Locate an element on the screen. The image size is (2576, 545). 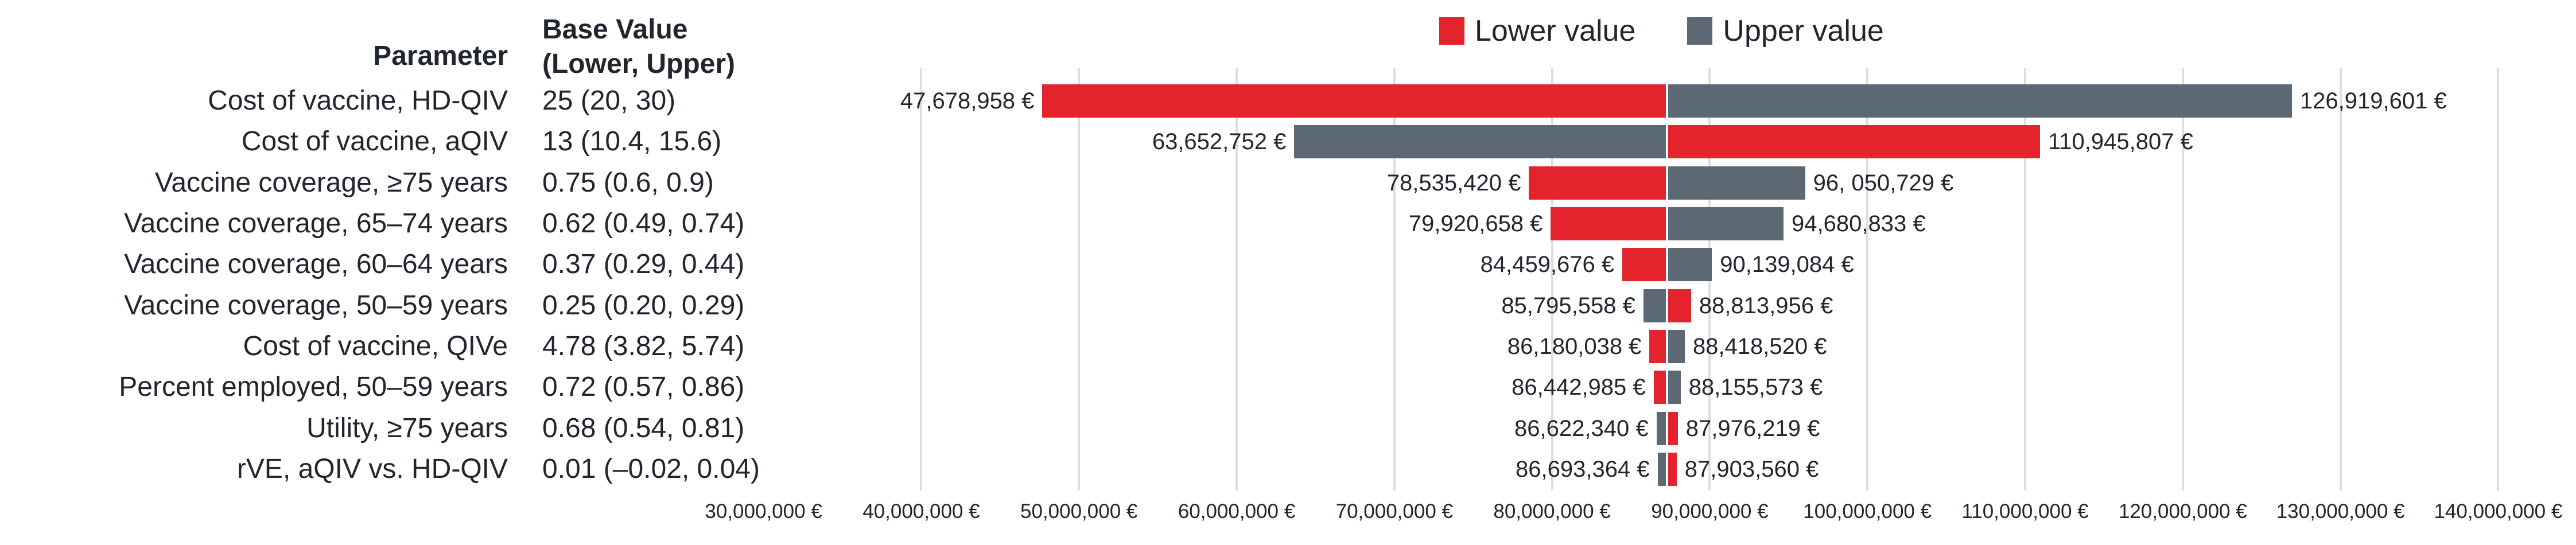
x-axis-tick-label: 140,000,000 € is located at coordinates (2498, 511).